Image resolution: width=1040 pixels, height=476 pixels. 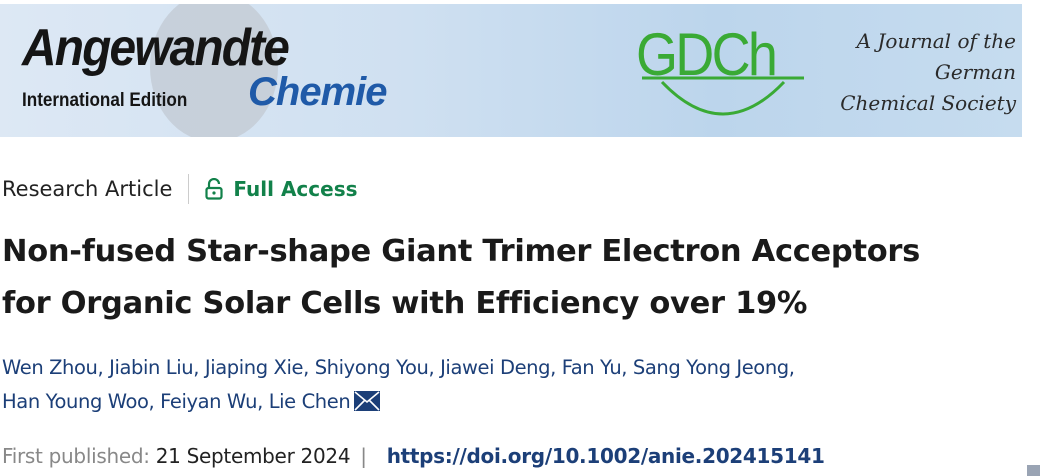 What do you see at coordinates (295, 189) in the screenshot?
I see `access-label: Full Access` at bounding box center [295, 189].